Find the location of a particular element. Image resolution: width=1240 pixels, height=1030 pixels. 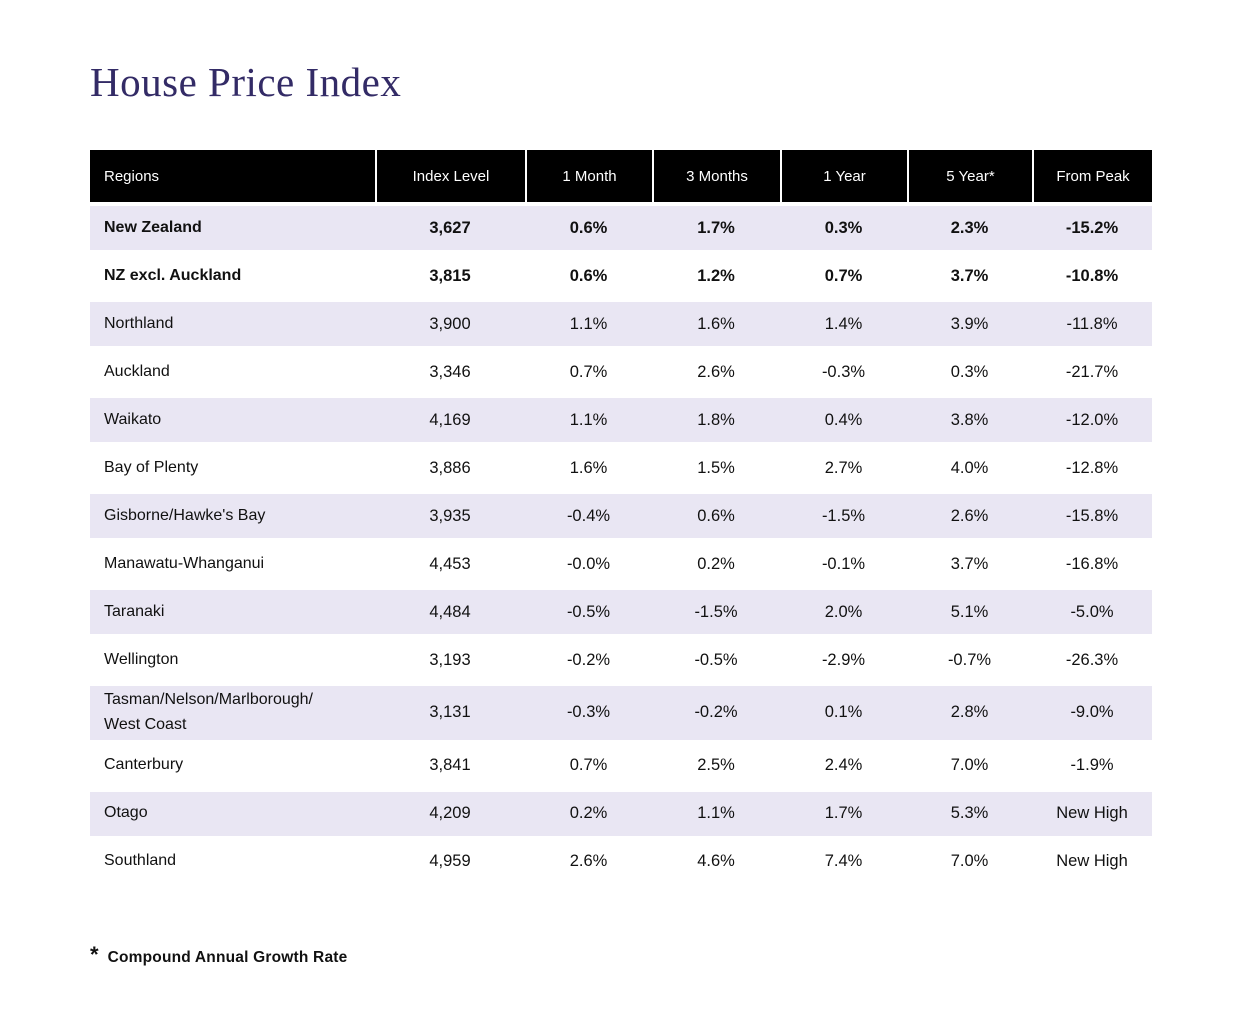

value-cell: 0.1% is located at coordinates (843, 713).